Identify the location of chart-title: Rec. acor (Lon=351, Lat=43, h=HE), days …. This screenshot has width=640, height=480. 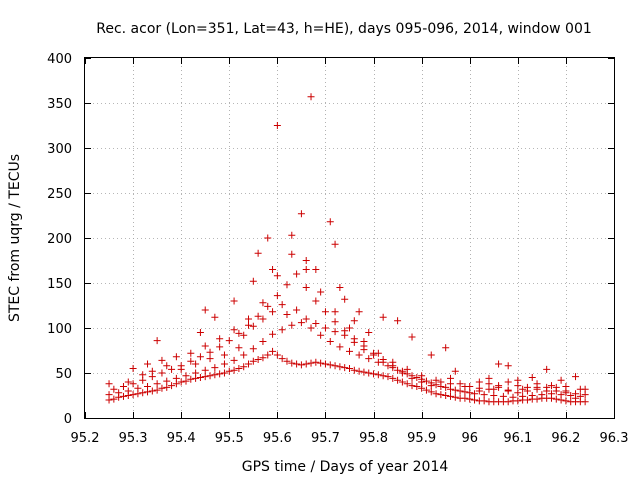
(344, 29).